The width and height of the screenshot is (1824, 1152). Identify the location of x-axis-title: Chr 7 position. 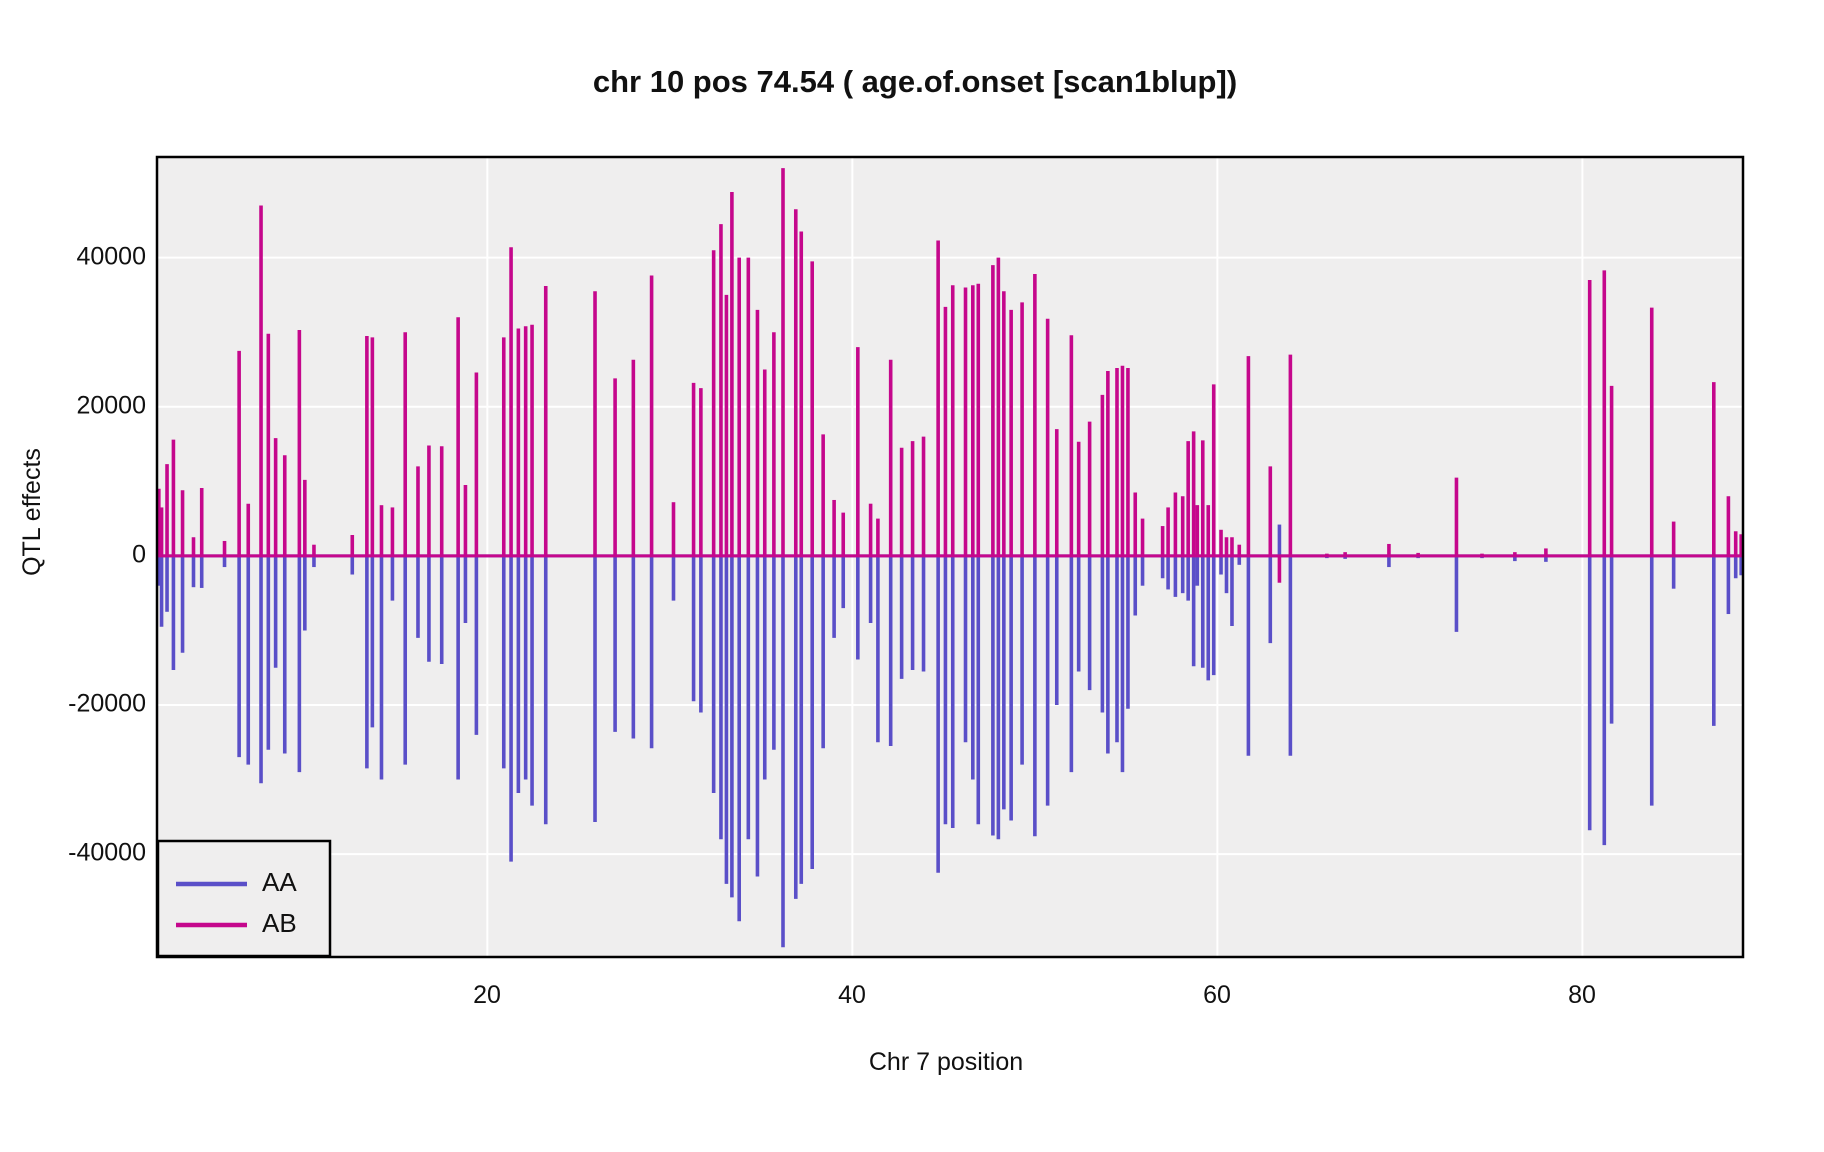
(946, 1062).